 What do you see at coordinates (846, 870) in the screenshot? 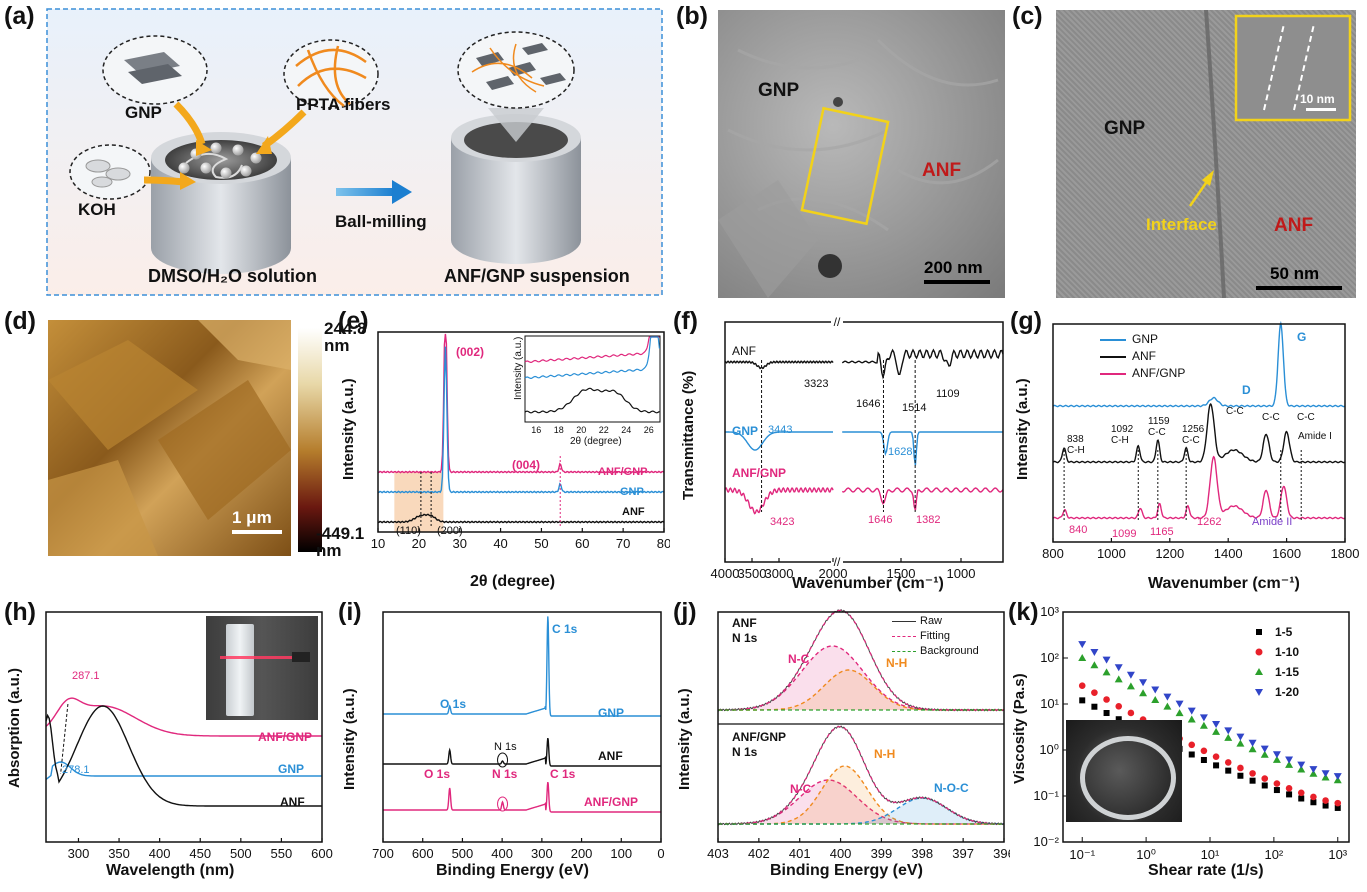
I see `xlabel-j: Binding Energy (eV)` at bounding box center [846, 870].